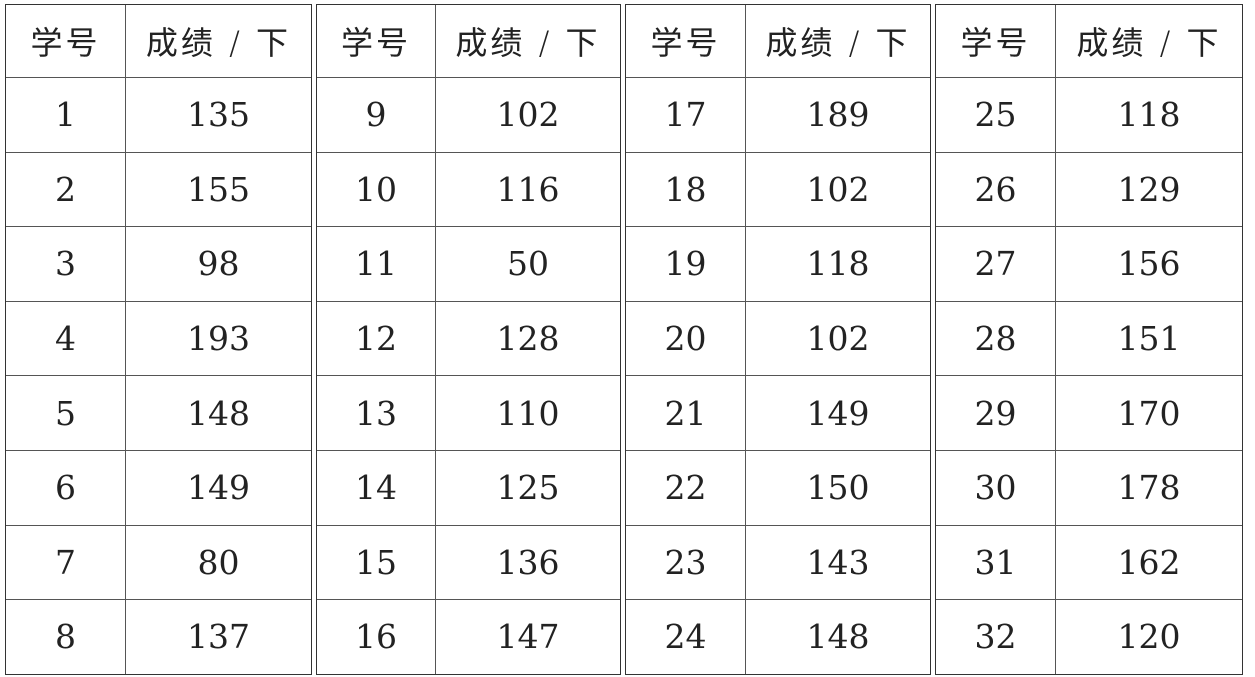 The image size is (1255, 677). I want to click on student-id-cell: 7, so click(66, 562).